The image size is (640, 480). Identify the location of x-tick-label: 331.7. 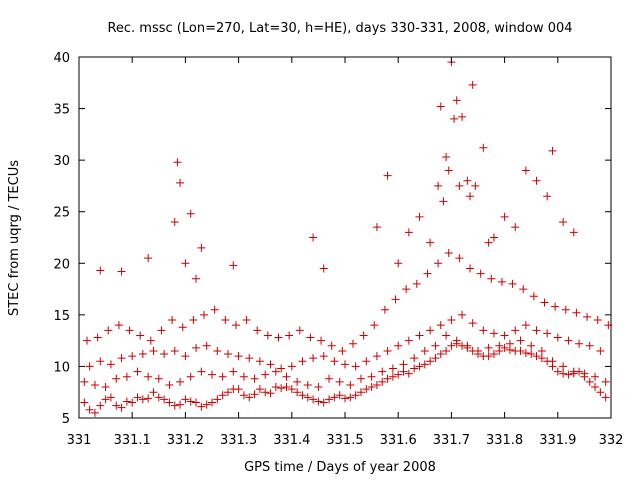
(451, 440).